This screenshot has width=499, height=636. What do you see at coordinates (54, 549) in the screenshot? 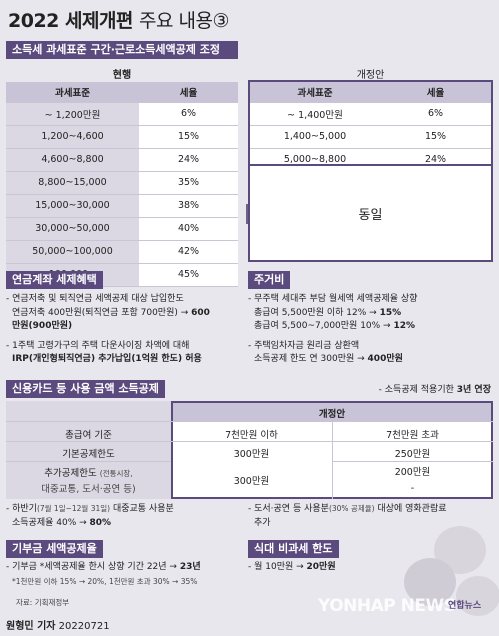
I see `tag-donation: 기부금 세액공제율` at bounding box center [54, 549].